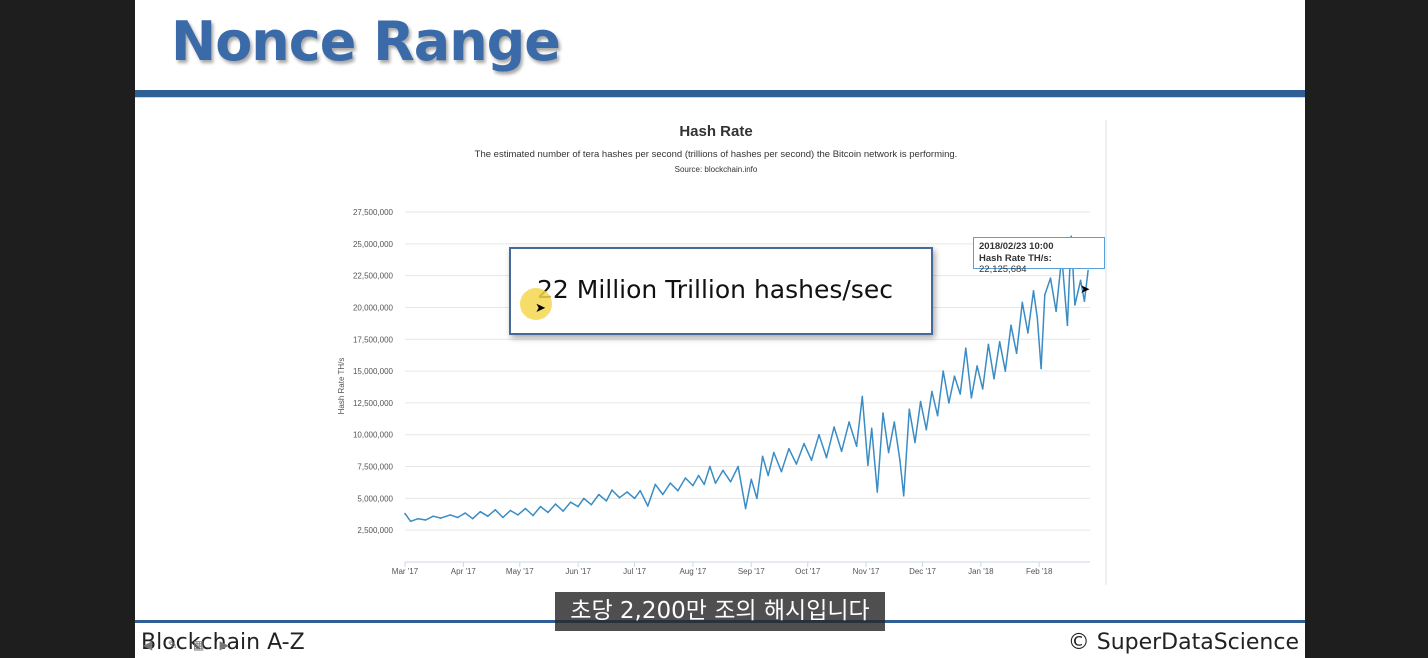 The width and height of the screenshot is (1428, 658). Describe the element at coordinates (366, 41) in the screenshot. I see `slide-title: Nonce Range` at that location.